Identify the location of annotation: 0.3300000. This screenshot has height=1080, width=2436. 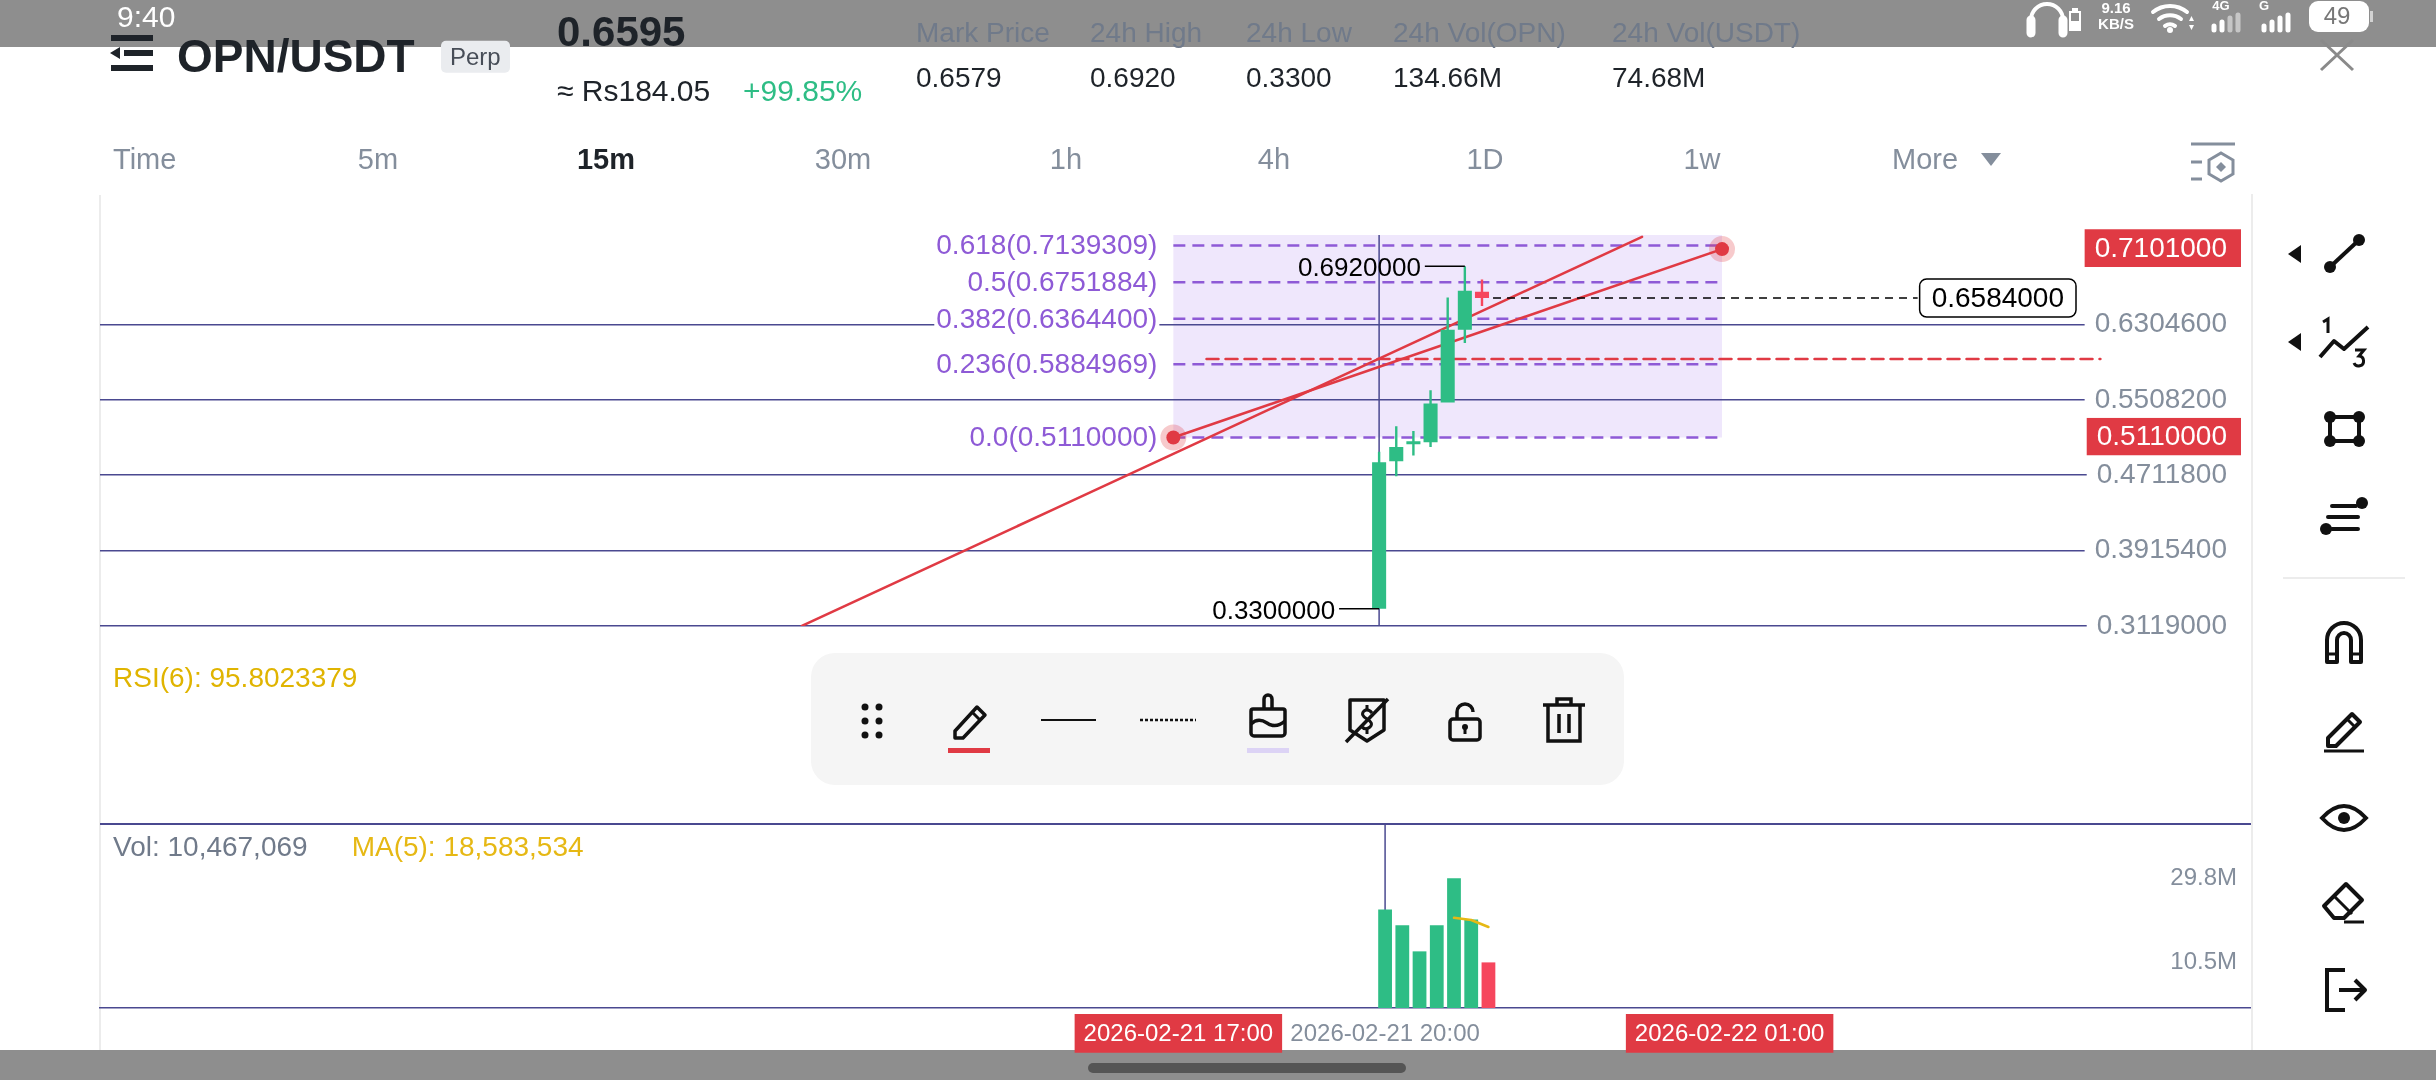
(1274, 610).